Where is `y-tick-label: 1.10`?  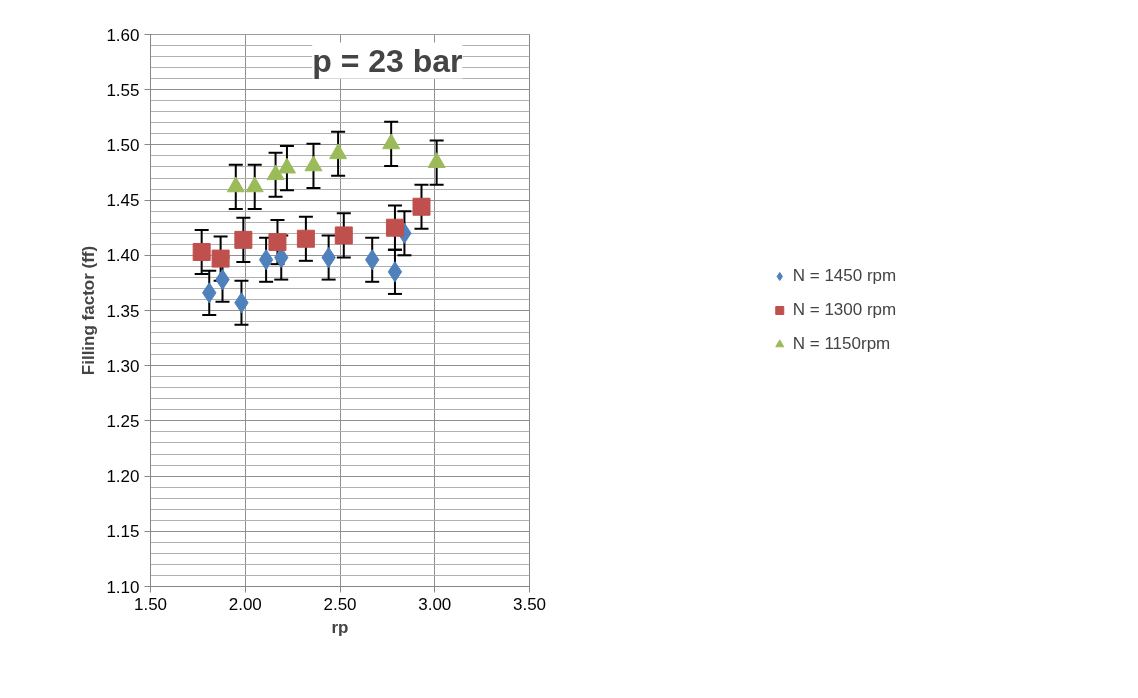 y-tick-label: 1.10 is located at coordinates (123, 587).